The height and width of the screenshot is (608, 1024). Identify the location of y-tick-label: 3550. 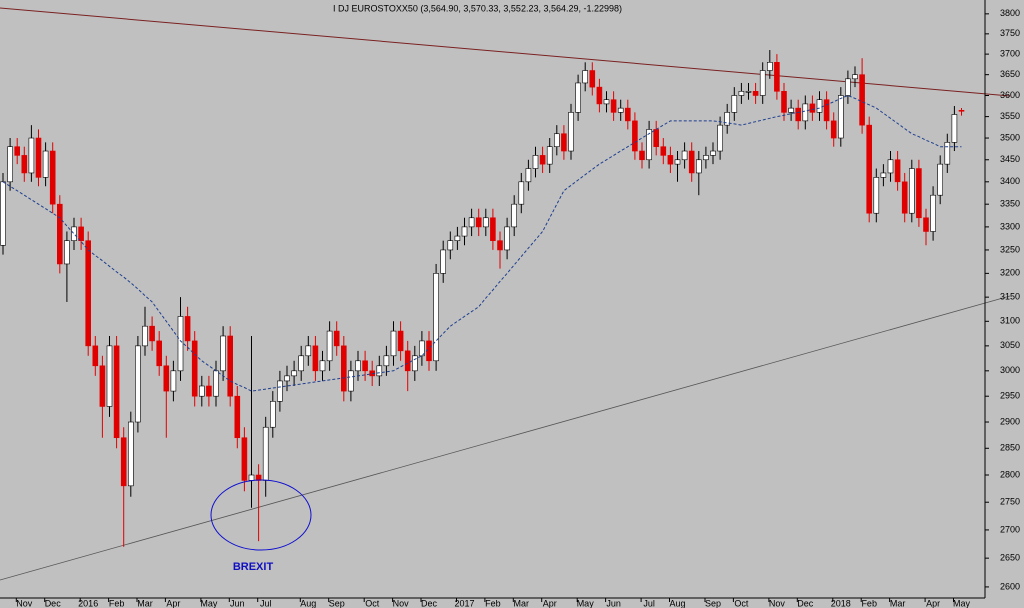
(1010, 116).